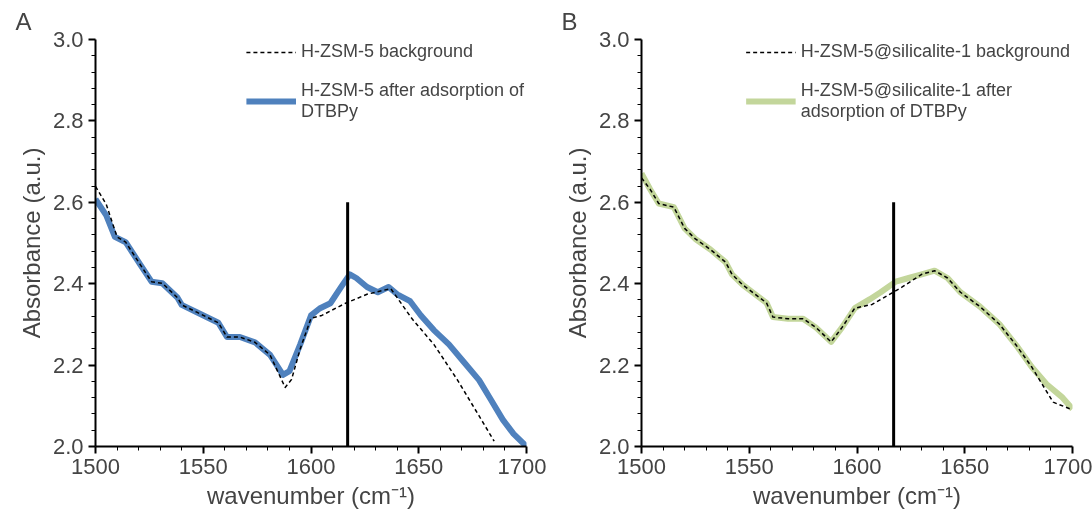 This screenshot has width=1092, height=511. Describe the element at coordinates (386, 51) in the screenshot. I see `legend-label: H-ZSM-5 background` at that location.